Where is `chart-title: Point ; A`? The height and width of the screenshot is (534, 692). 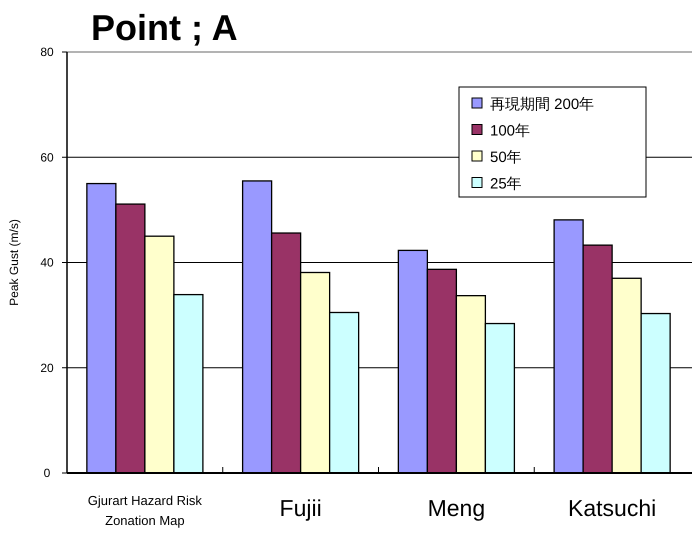
chart-title: Point ; A is located at coordinates (164, 27).